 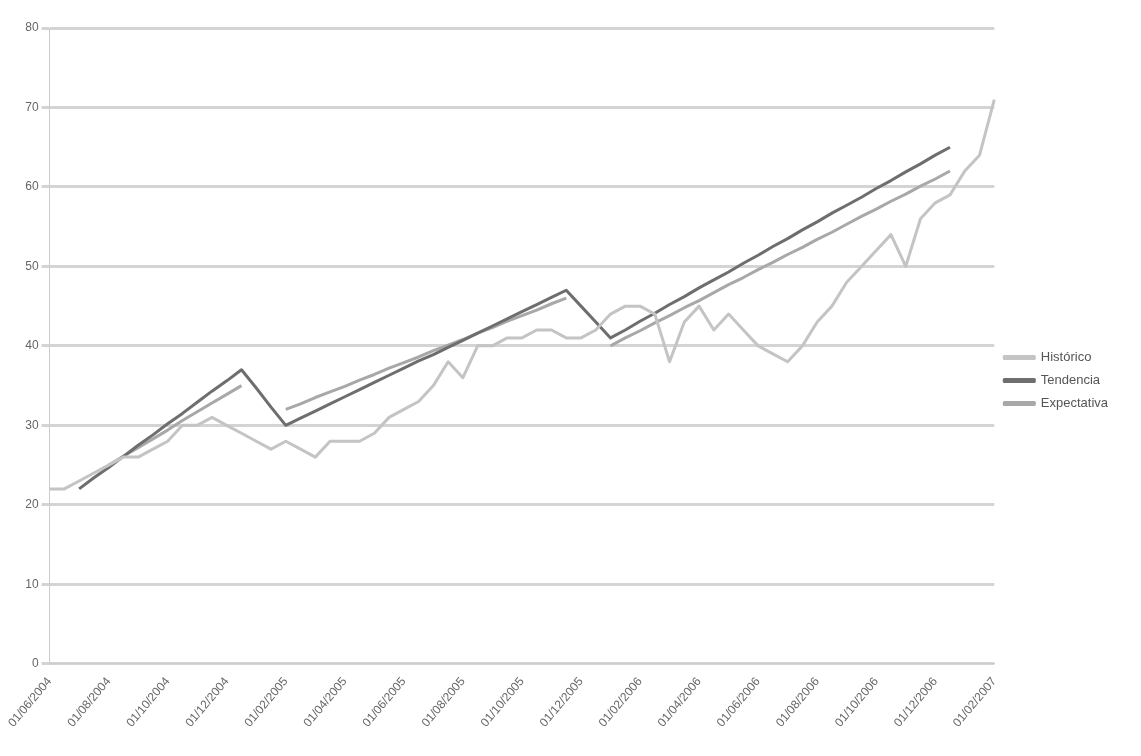 I want to click on y-tick-label: 20, so click(x=32, y=504).